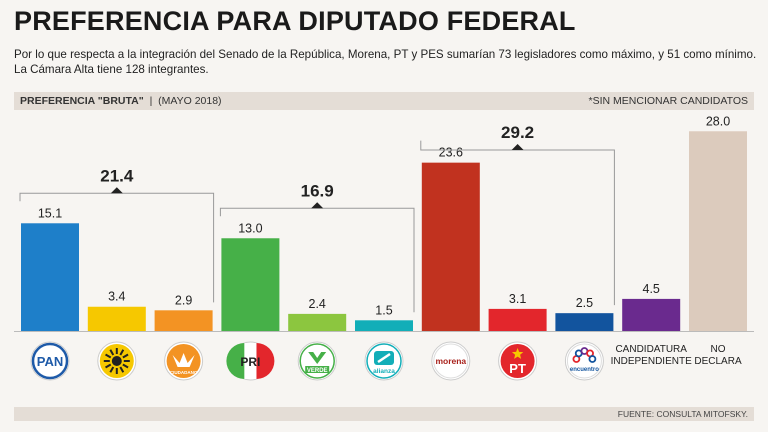 The height and width of the screenshot is (432, 768). Describe the element at coordinates (651, 289) in the screenshot. I see `value-label: 4.5` at that location.